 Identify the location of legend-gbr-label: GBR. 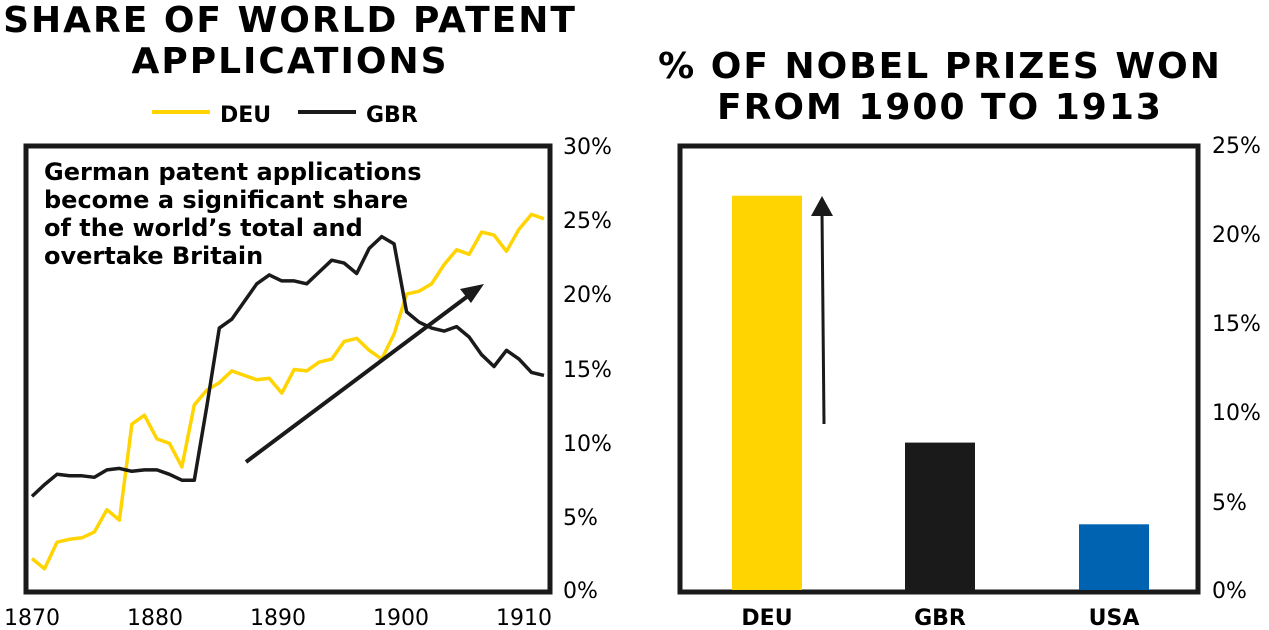
(392, 115).